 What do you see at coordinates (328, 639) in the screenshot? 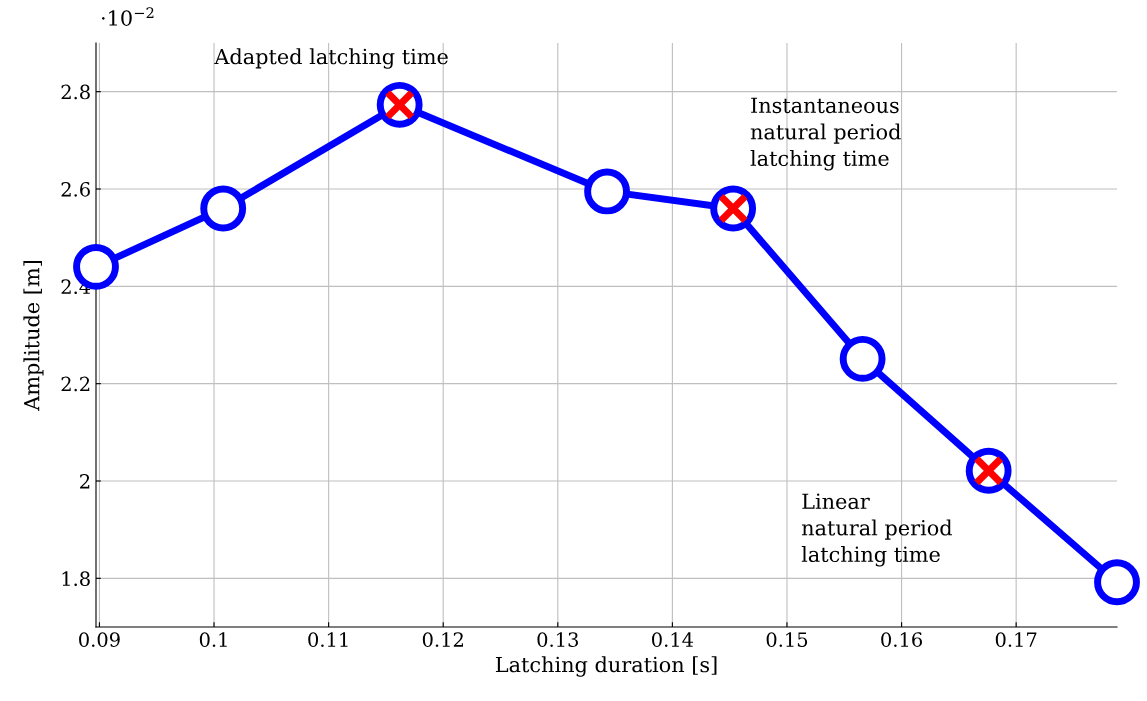
I see `x-tick-label: 0.11` at bounding box center [328, 639].